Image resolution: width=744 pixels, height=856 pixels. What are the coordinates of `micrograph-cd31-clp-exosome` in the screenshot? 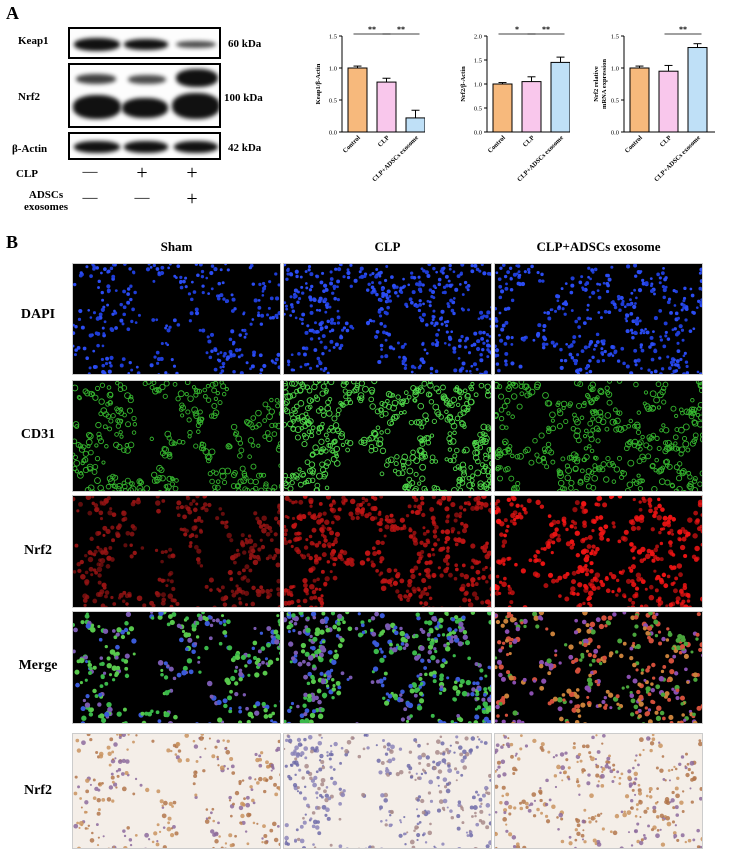 It's located at (598, 436).